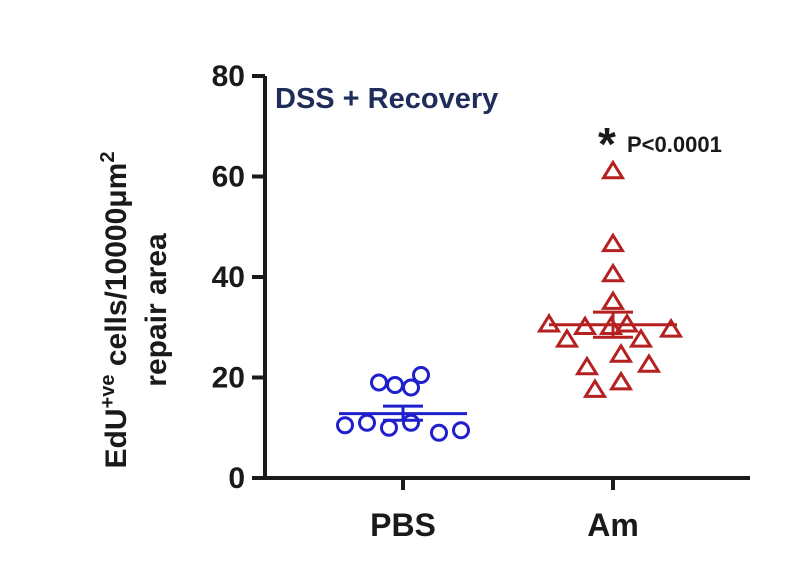 The height and width of the screenshot is (563, 808). I want to click on y-tick-label: 60, so click(228, 177).